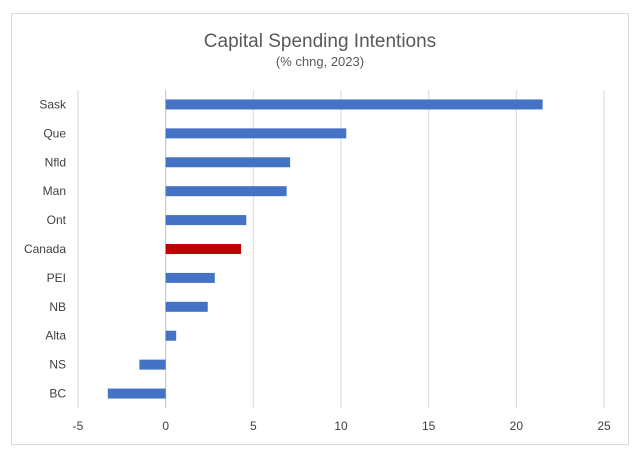  What do you see at coordinates (136, 393) in the screenshot?
I see `bar-bc` at bounding box center [136, 393].